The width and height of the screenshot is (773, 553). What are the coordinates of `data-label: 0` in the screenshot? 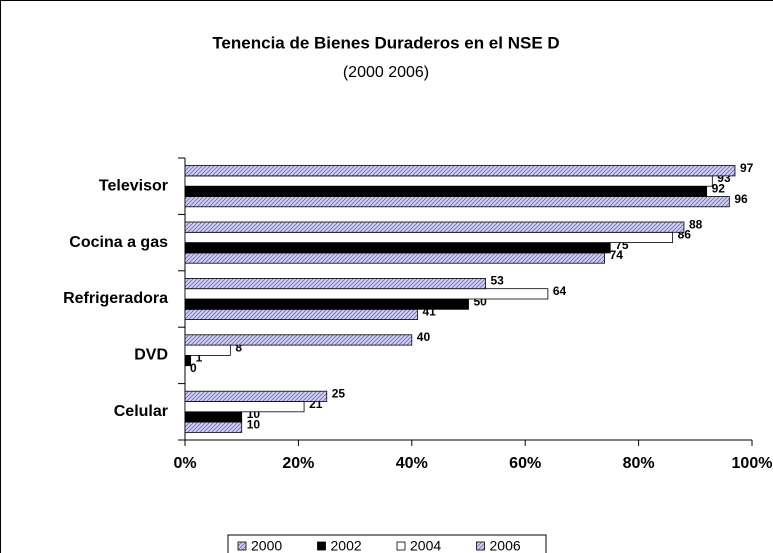 It's located at (193, 368).